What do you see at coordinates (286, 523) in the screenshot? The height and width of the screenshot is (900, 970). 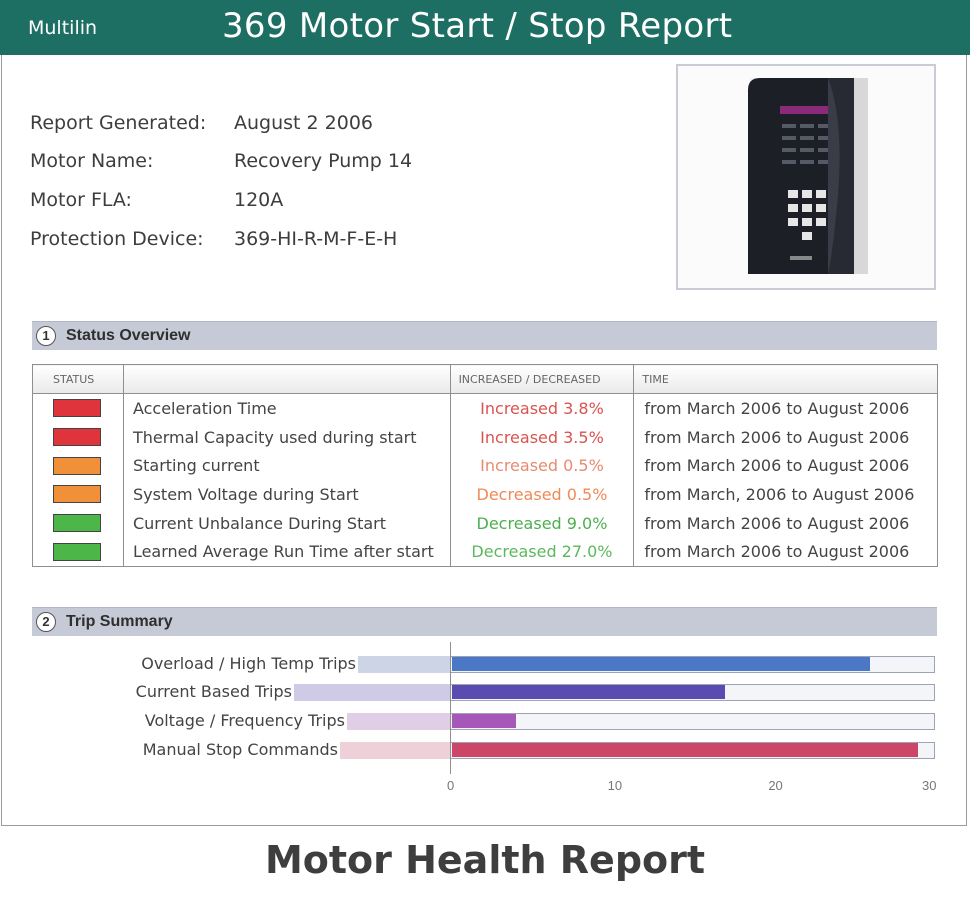 I see `metric-name: Current Unbalance During Start` at bounding box center [286, 523].